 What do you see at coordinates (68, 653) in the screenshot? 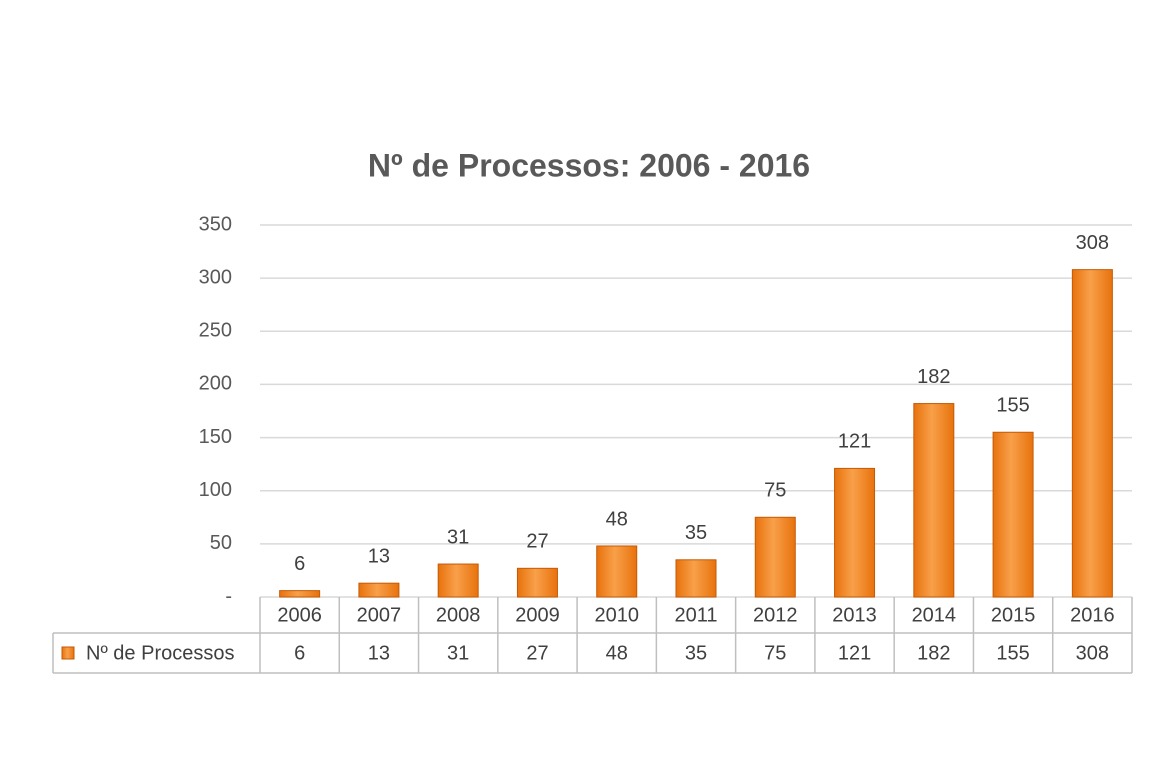
I see `legend-swatch` at bounding box center [68, 653].